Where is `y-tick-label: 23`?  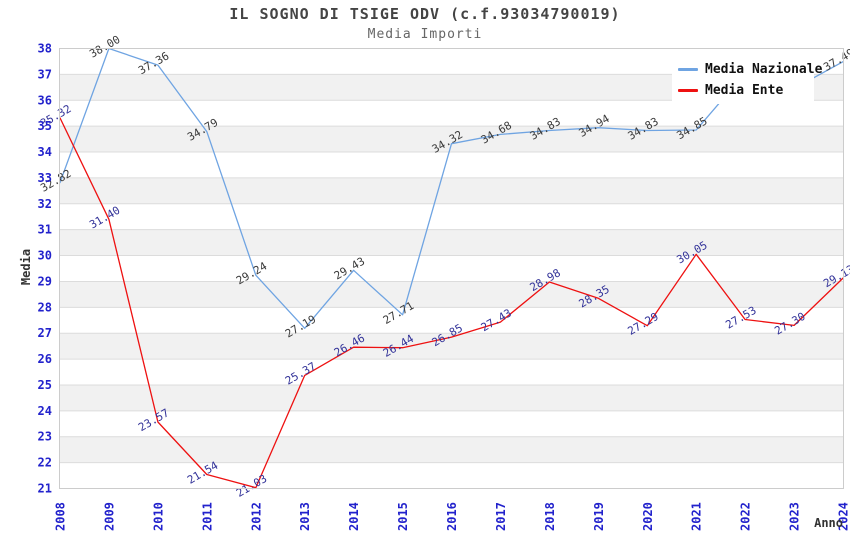 y-tick-label: 23 is located at coordinates (45, 437).